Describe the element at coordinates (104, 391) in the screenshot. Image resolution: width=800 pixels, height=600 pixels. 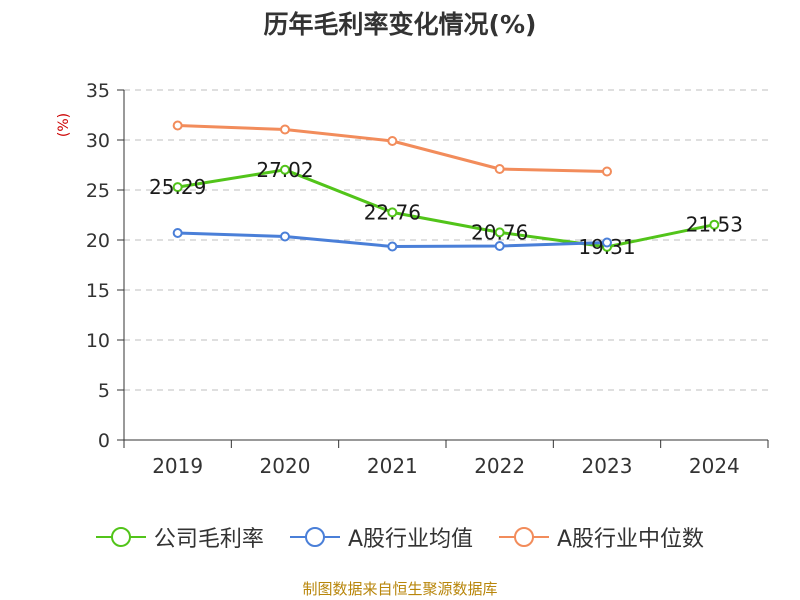
I see `y-tick-label: 5` at that location.